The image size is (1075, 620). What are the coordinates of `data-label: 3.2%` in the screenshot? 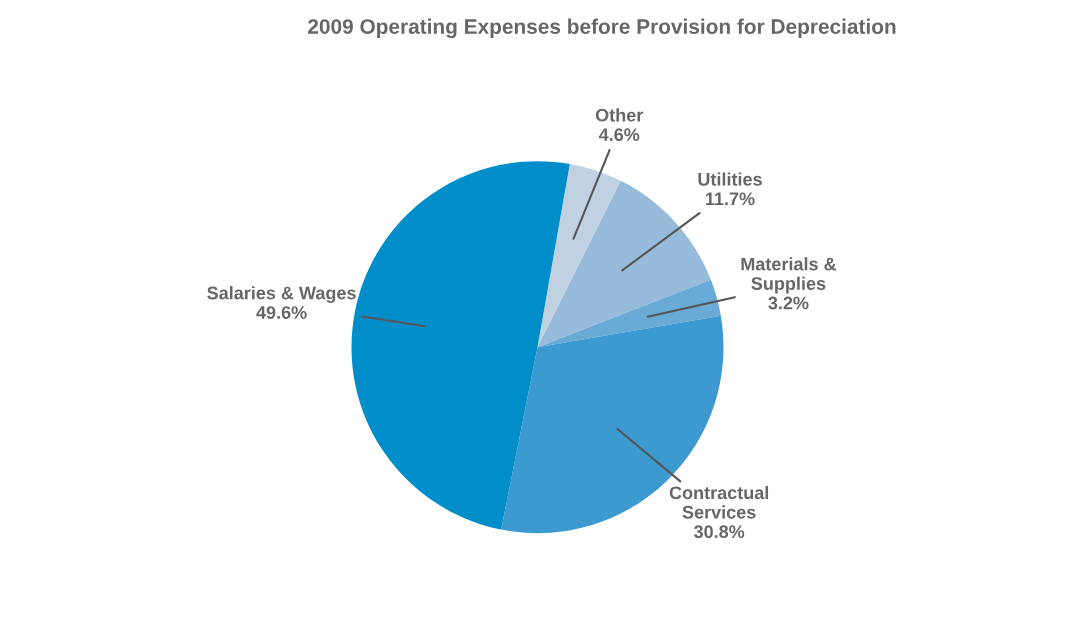 It's located at (788, 303).